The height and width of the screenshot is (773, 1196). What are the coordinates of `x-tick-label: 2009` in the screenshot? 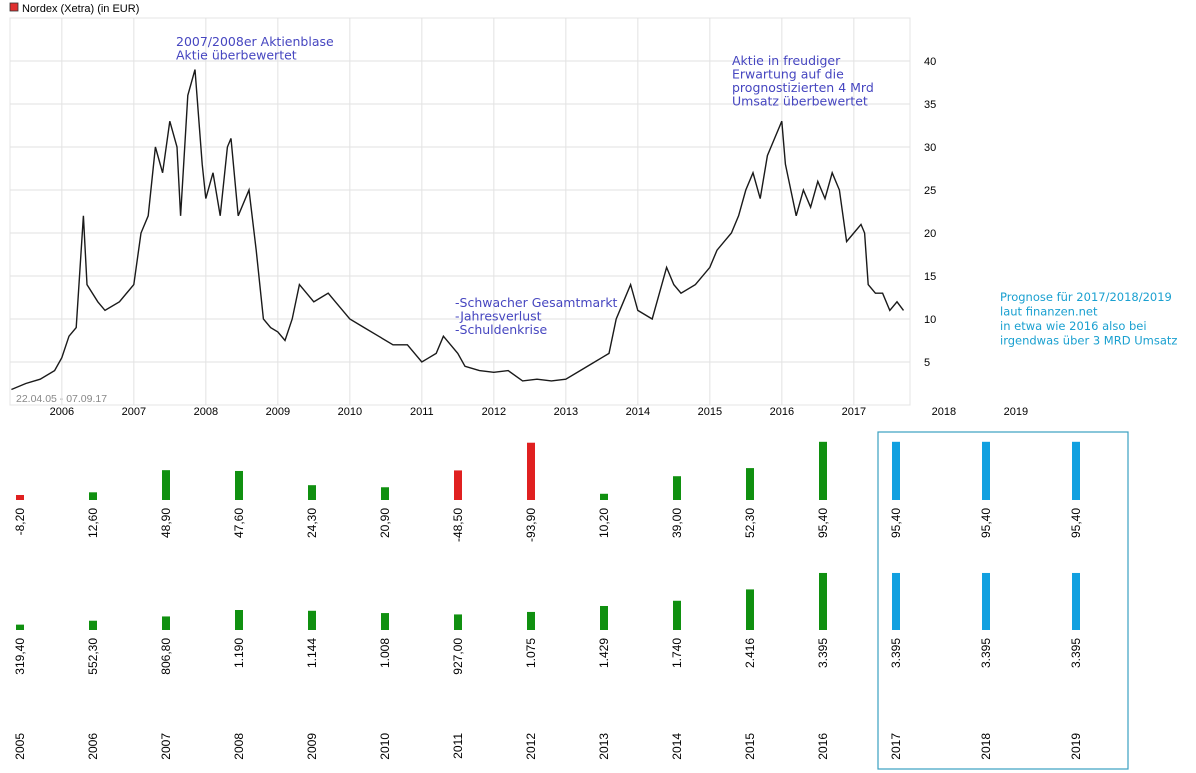 It's located at (278, 412).